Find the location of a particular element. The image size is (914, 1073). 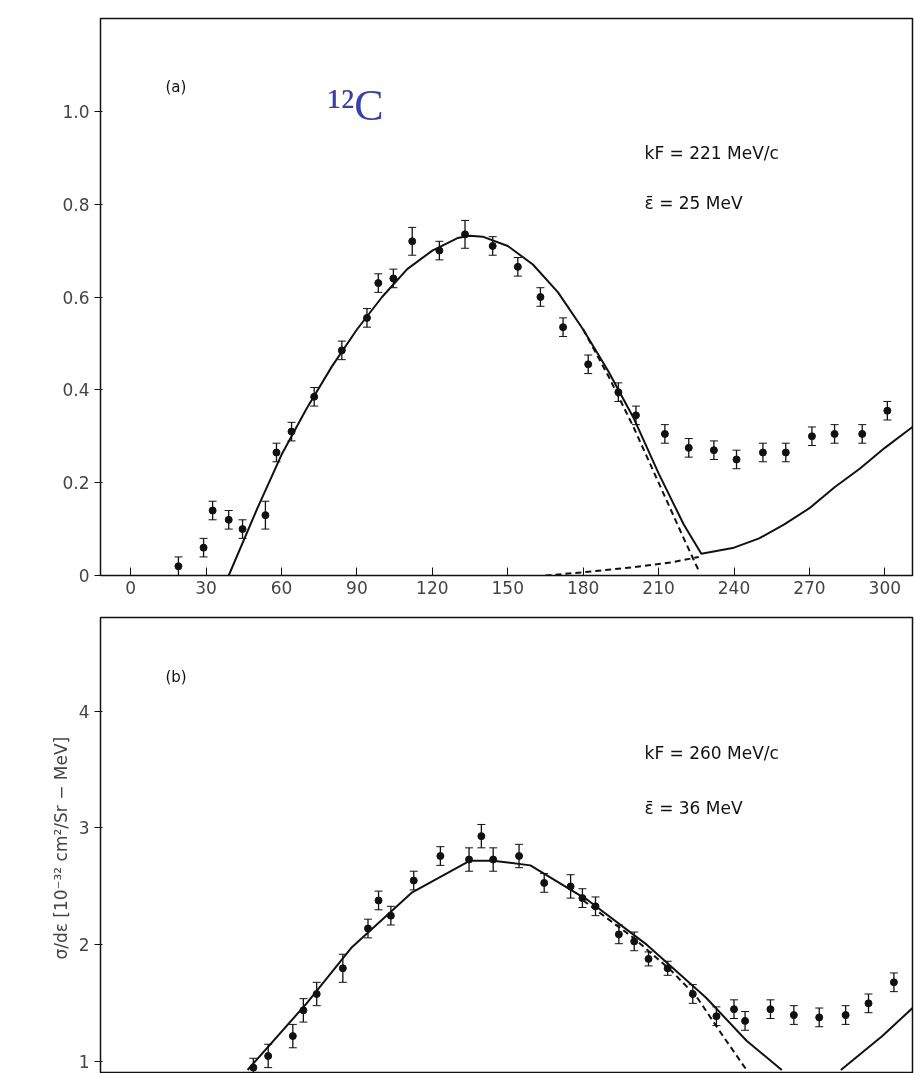

y-tick-label: 4 is located at coordinates (84, 711).